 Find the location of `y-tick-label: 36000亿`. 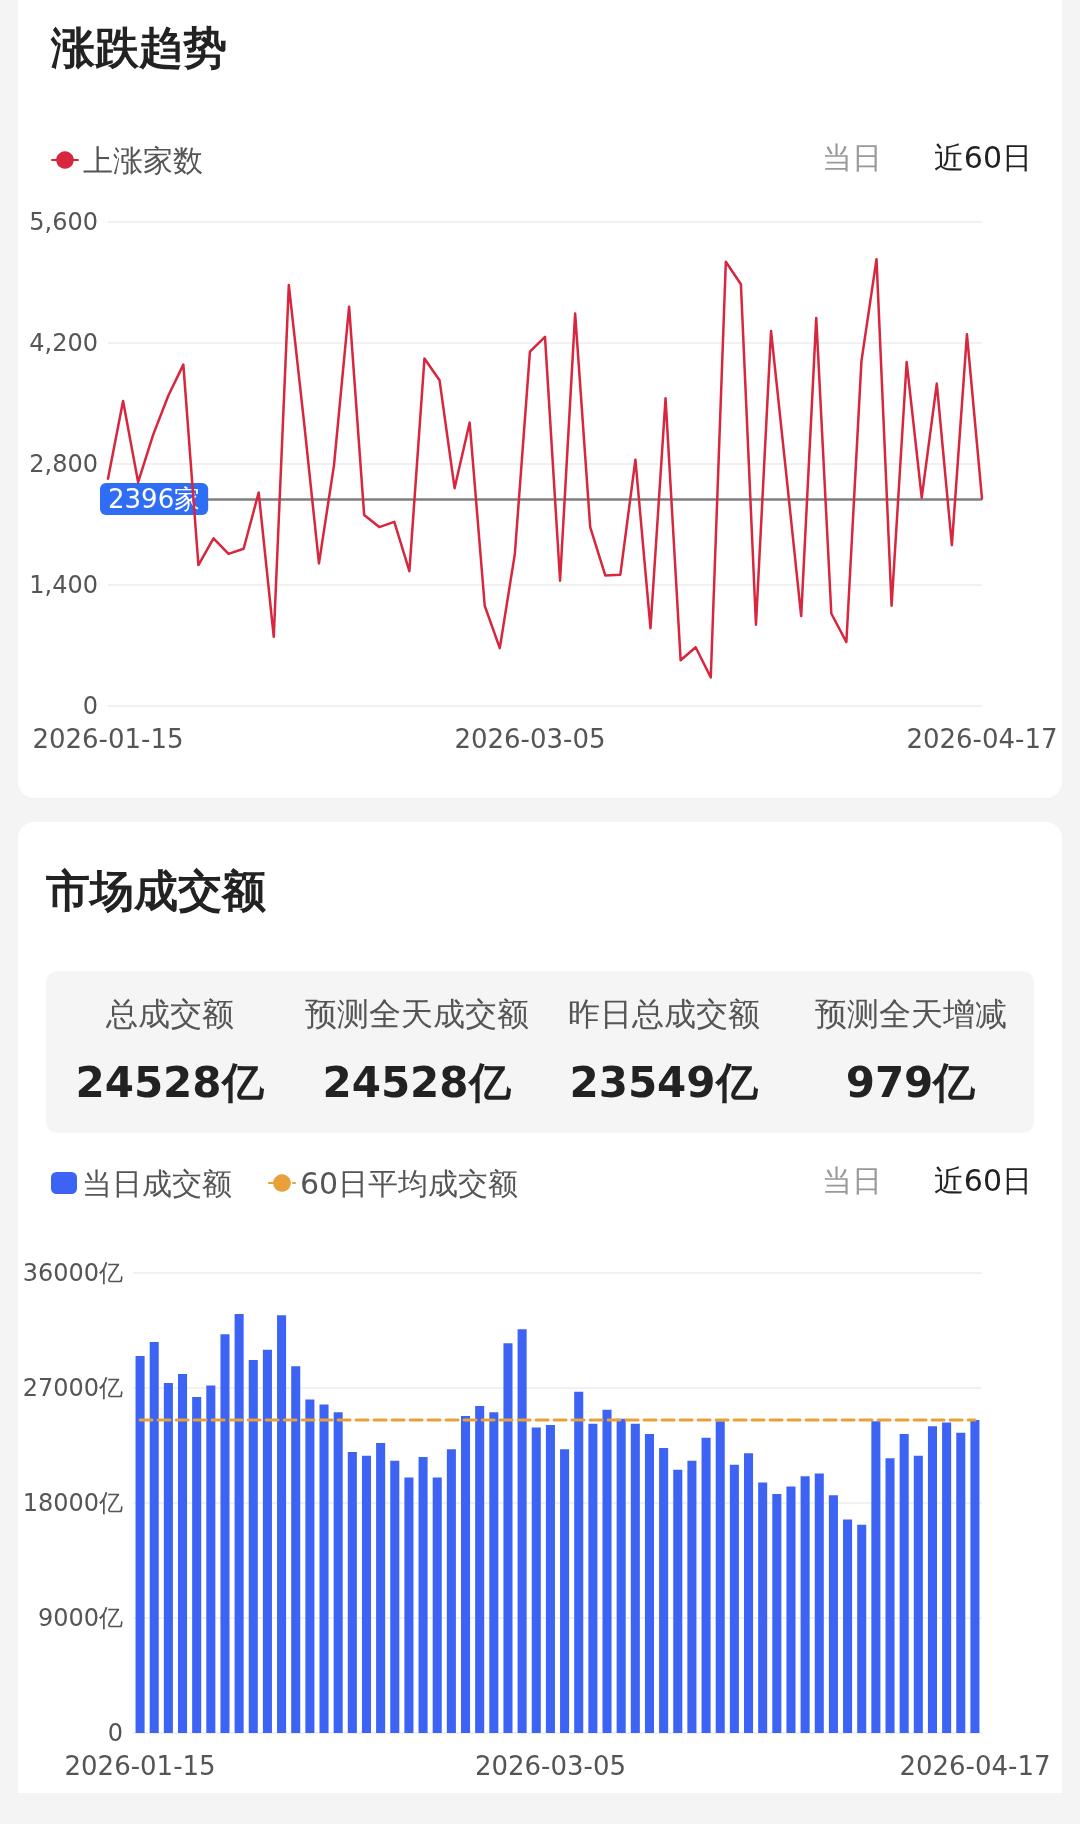

y-tick-label: 36000亿 is located at coordinates (72, 1273).